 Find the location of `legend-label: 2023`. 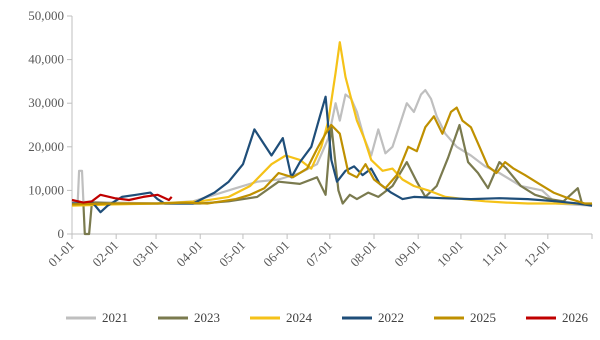

legend-label: 2023 is located at coordinates (207, 317).